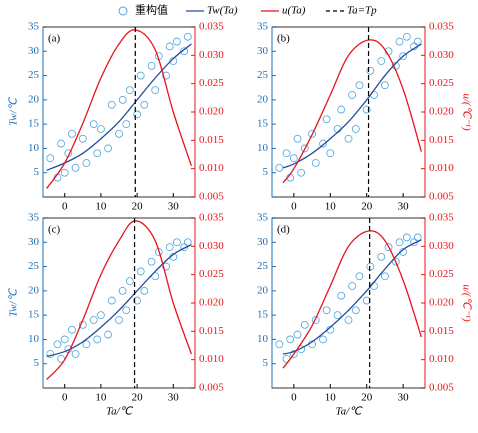 This screenshot has width=478, height=433. I want to click on y2-tick-label: 0.035, so click(441, 27).